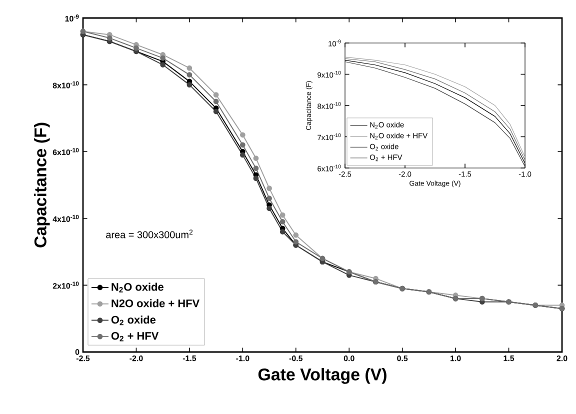 The image size is (576, 414). I want to click on legend-label: N2O oxide + HFV, so click(156, 303).